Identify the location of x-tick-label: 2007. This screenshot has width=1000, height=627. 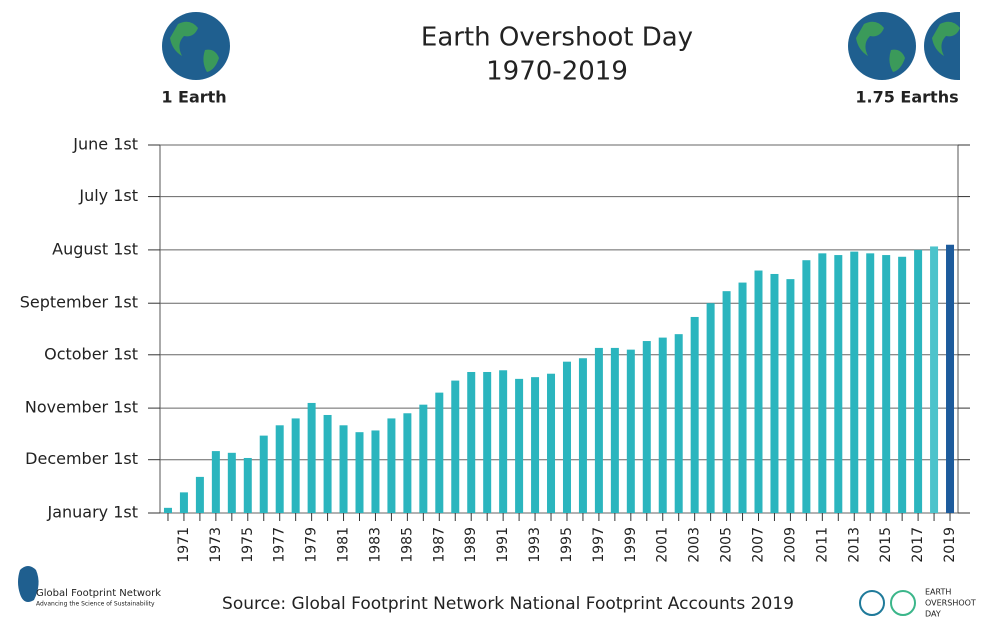
(759, 545).